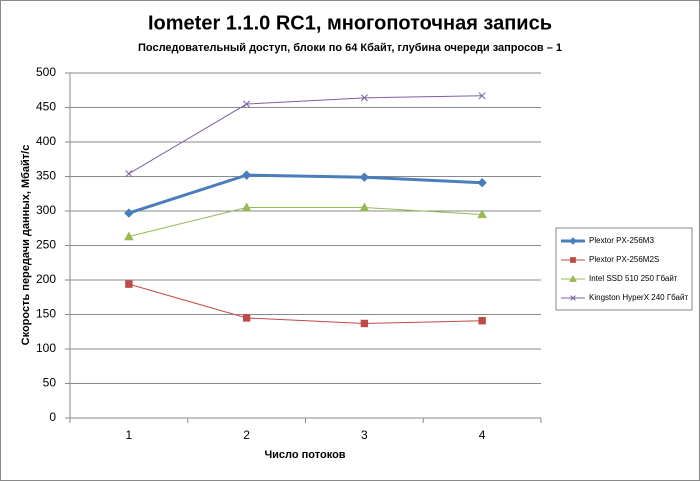  Describe the element at coordinates (46, 107) in the screenshot. I see `y-tick-label: 450` at that location.